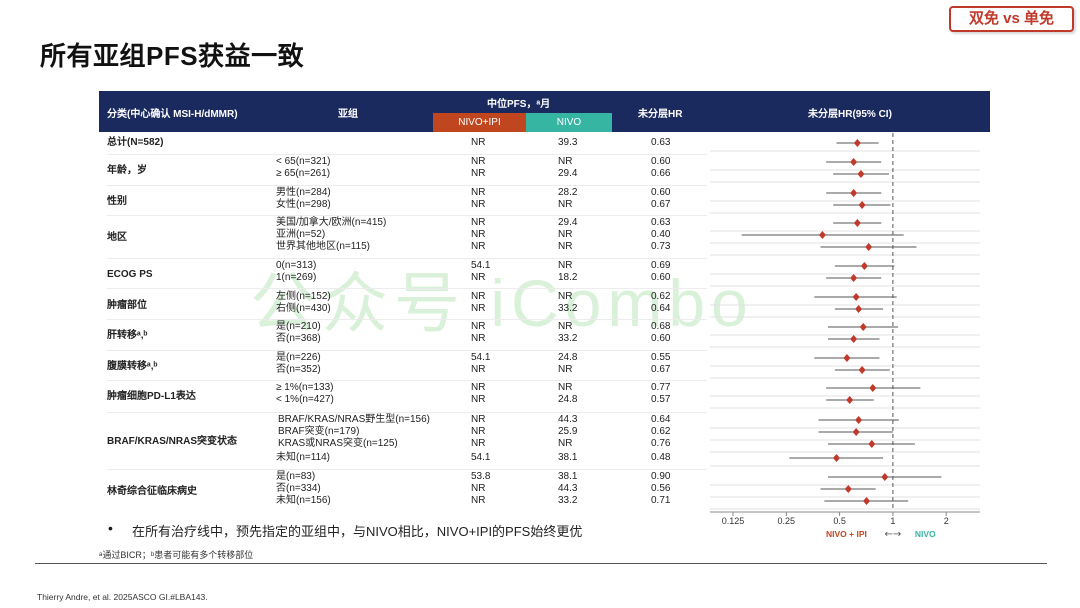 The image size is (1080, 608). Describe the element at coordinates (303, 192) in the screenshot. I see `subgroup-label: 男性(n=284)` at that location.